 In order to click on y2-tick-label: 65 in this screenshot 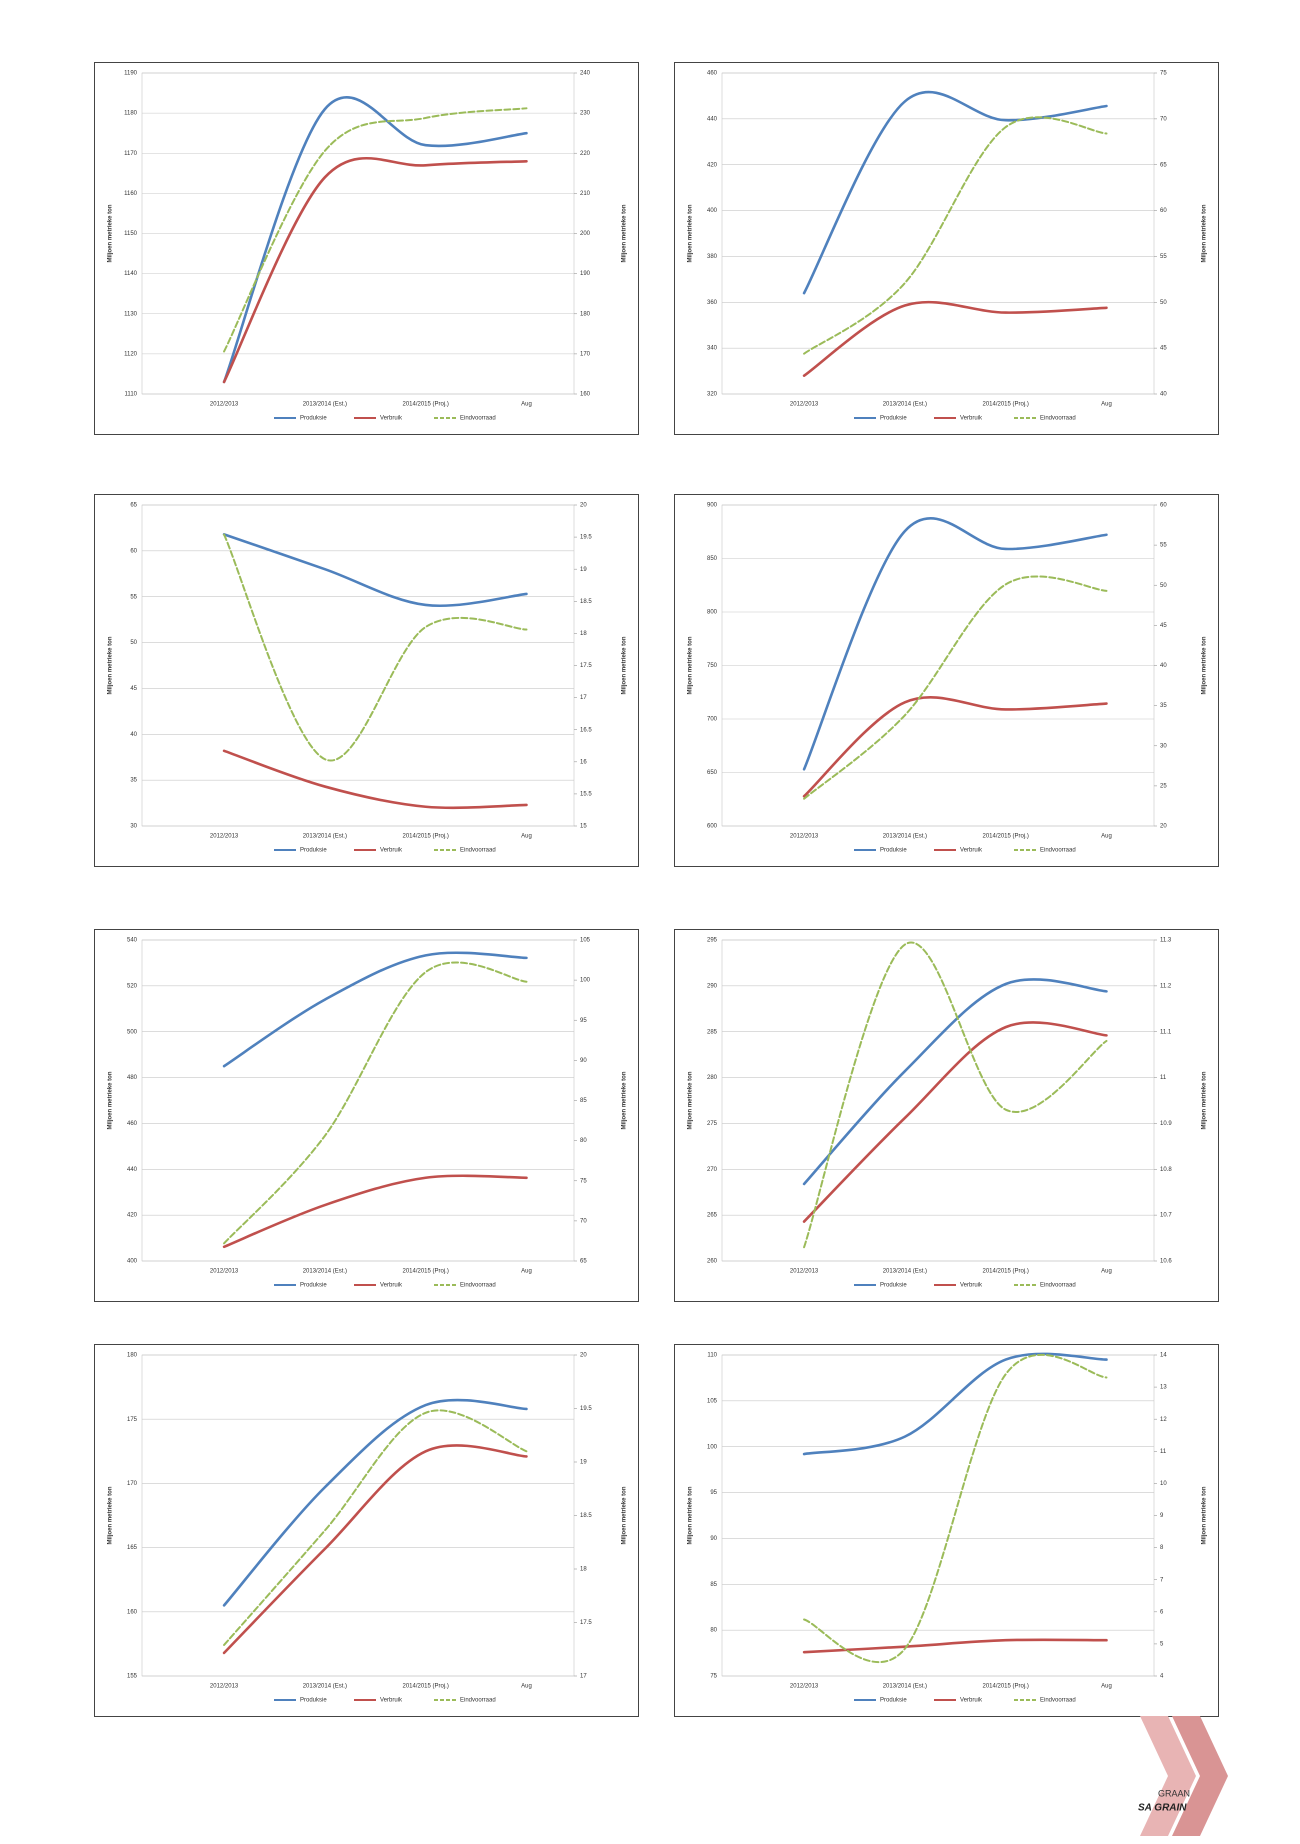, I will do `click(583, 1262)`.